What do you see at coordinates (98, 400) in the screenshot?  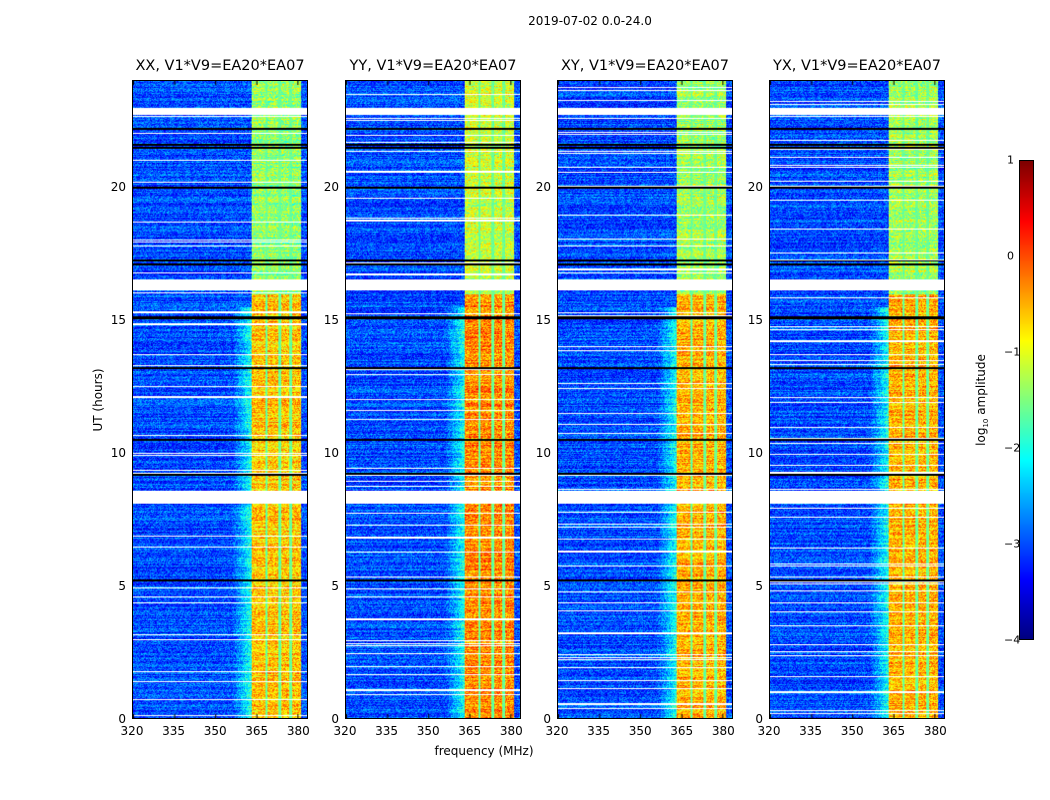 I see `y-axis-label: UT (hours)` at bounding box center [98, 400].